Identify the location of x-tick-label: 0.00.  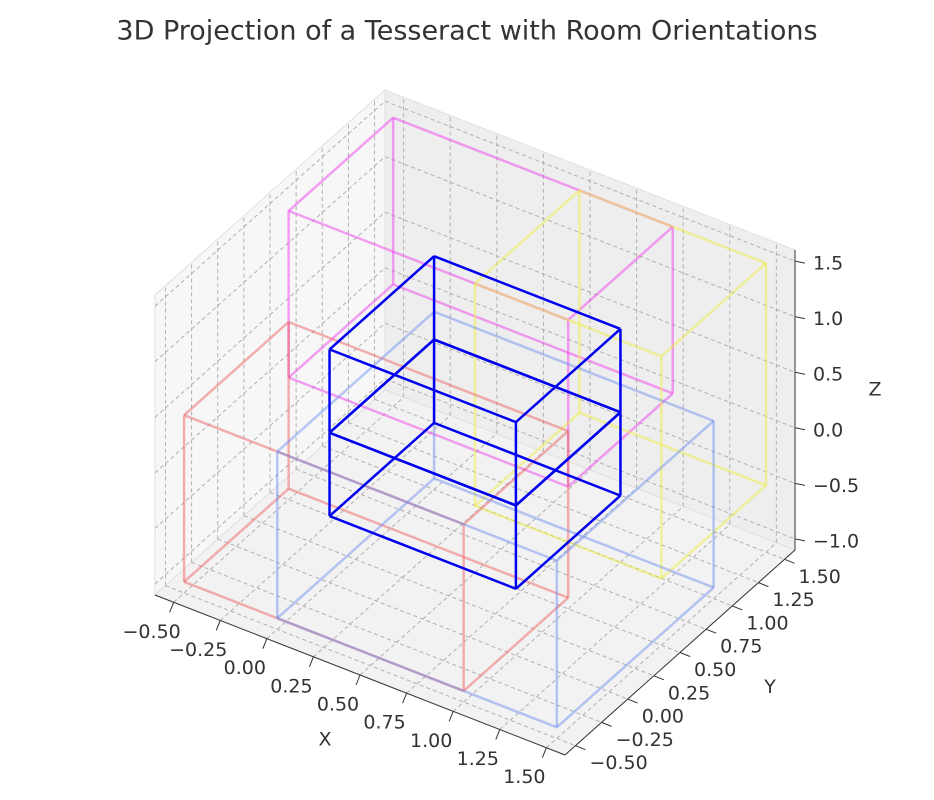
(245, 668).